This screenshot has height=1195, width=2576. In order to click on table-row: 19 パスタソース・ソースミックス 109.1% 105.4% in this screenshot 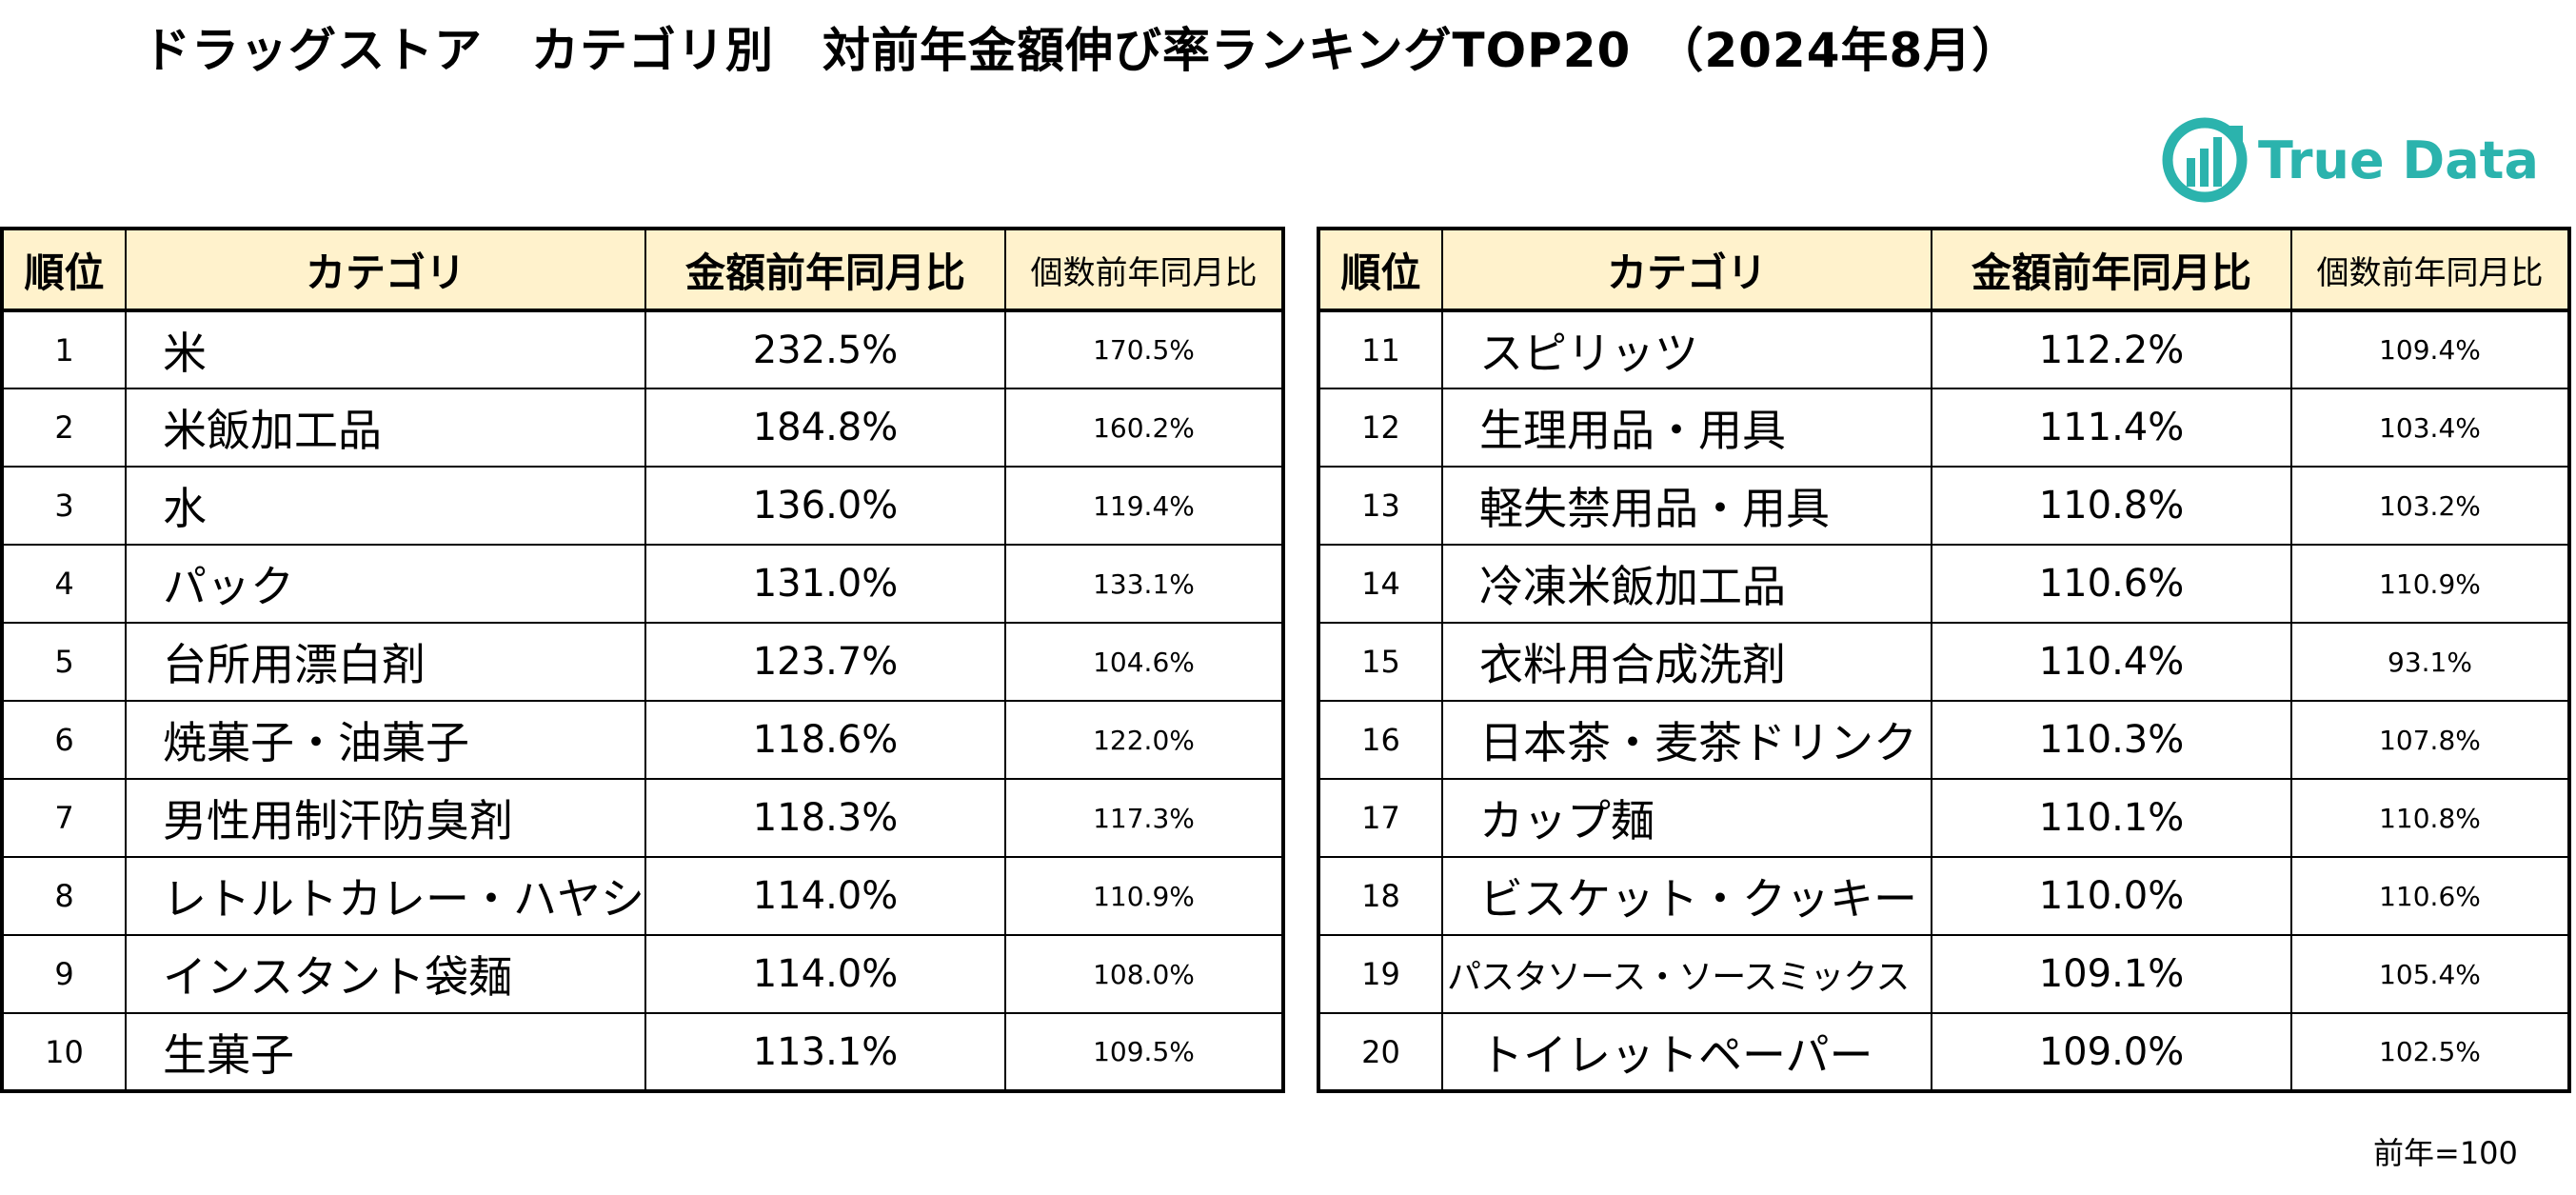, I will do `click(1944, 974)`.